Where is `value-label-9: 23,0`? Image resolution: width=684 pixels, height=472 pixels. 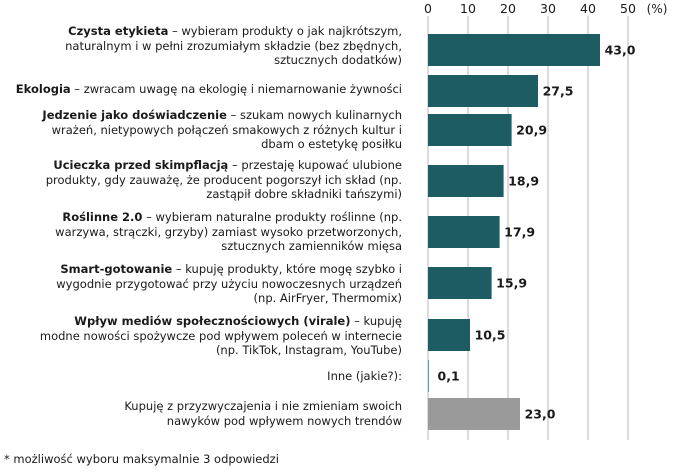 value-label-9: 23,0 is located at coordinates (540, 414).